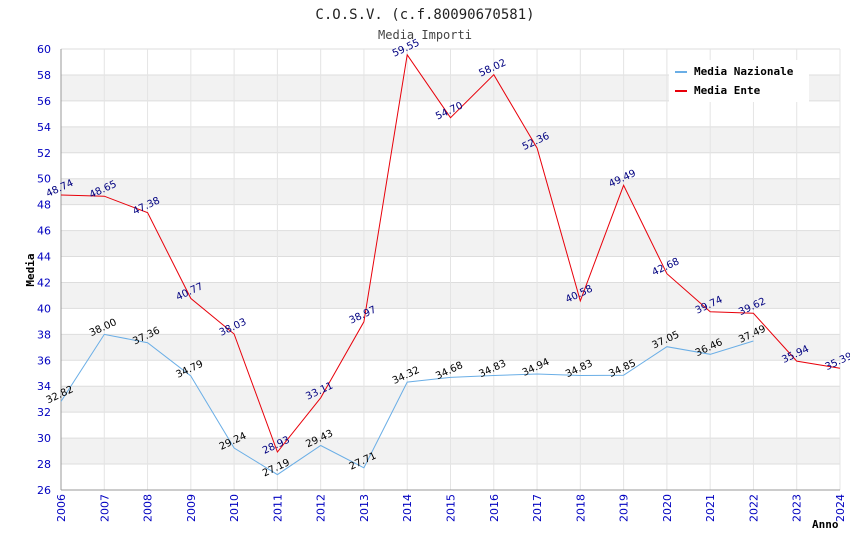 The width and height of the screenshot is (850, 550). I want to click on x-tick-label: 2024, so click(840, 508).